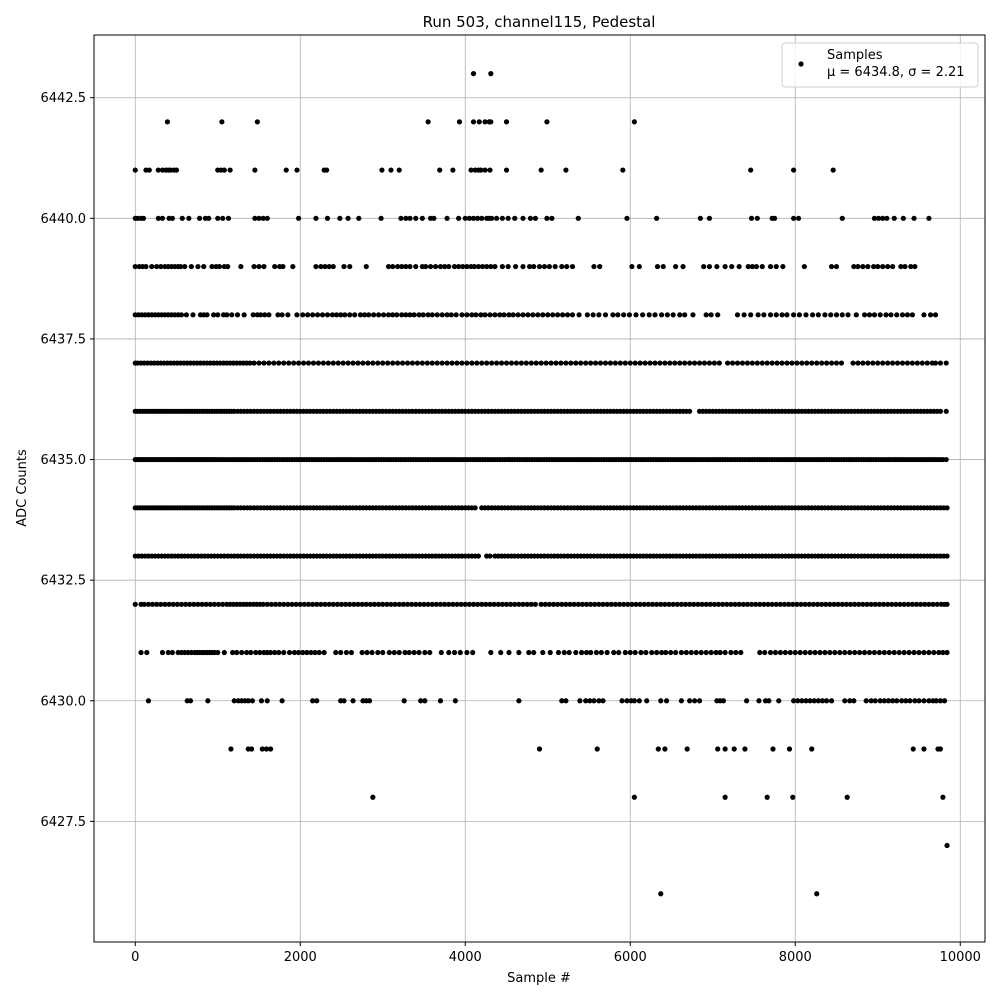 This screenshot has width=1000, height=1000. I want to click on y-tick-label: 6437.5, so click(64, 339).